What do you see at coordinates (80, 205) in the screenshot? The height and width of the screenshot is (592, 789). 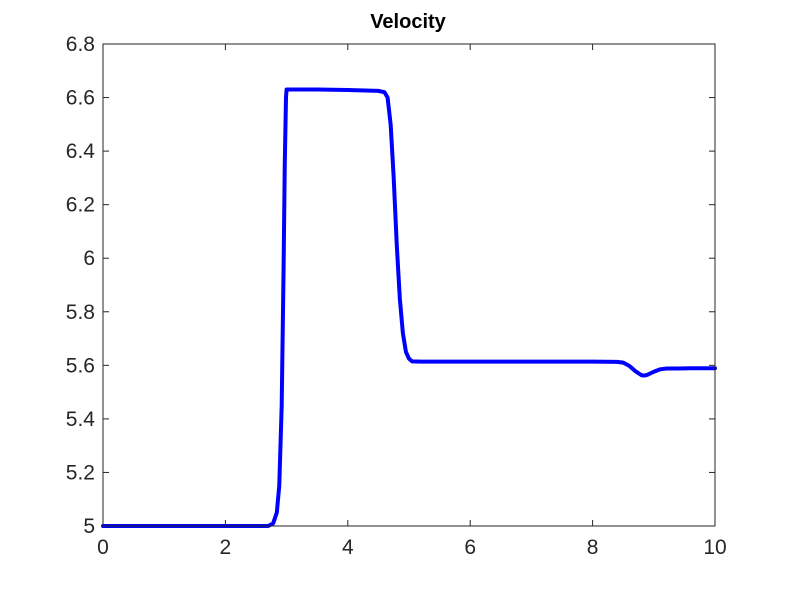 I see `y-tick-label: 6.2` at bounding box center [80, 205].